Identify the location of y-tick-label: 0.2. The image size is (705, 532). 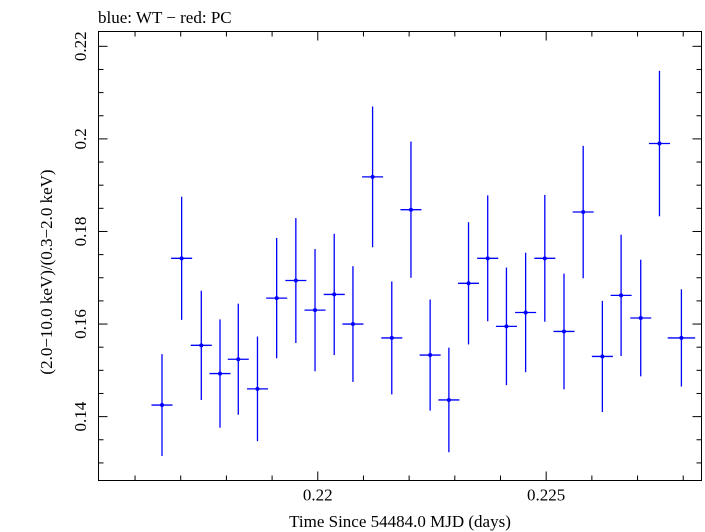
(80, 138).